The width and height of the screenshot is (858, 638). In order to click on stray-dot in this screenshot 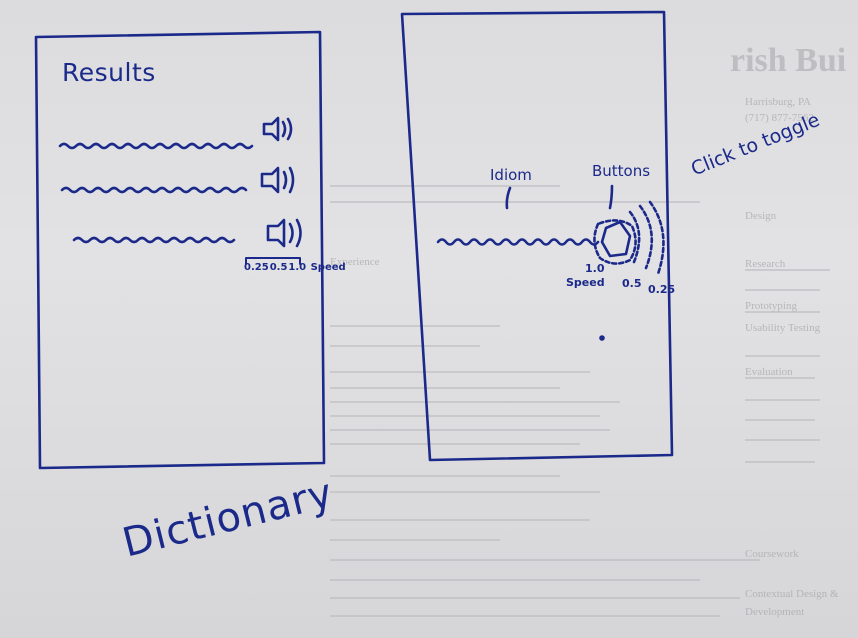, I will do `click(602, 338)`.